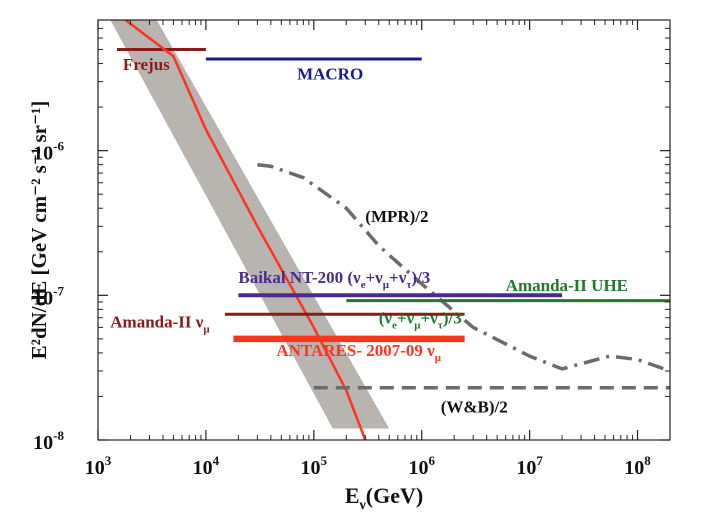 The image size is (708, 527). I want to click on label-amanda-numu: Amanda-II νμ, so click(160, 323).